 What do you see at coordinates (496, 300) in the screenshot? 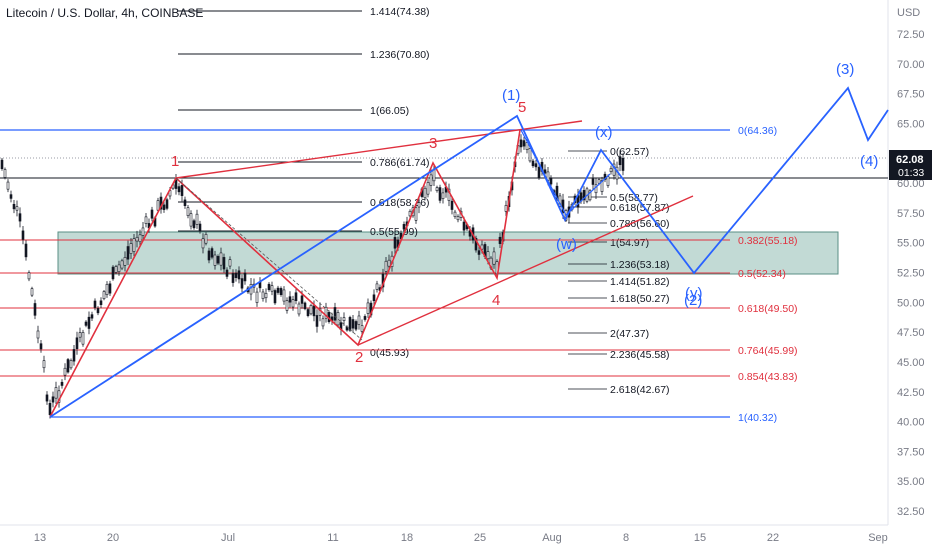
I see `wave-4-label: 4` at bounding box center [496, 300].